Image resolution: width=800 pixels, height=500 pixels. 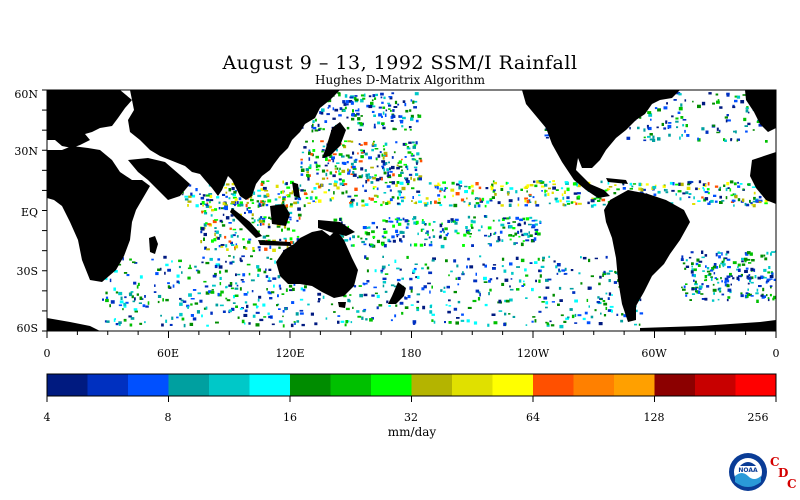 What do you see at coordinates (411, 353) in the screenshot?
I see `lon-label-180: 180` at bounding box center [411, 353].